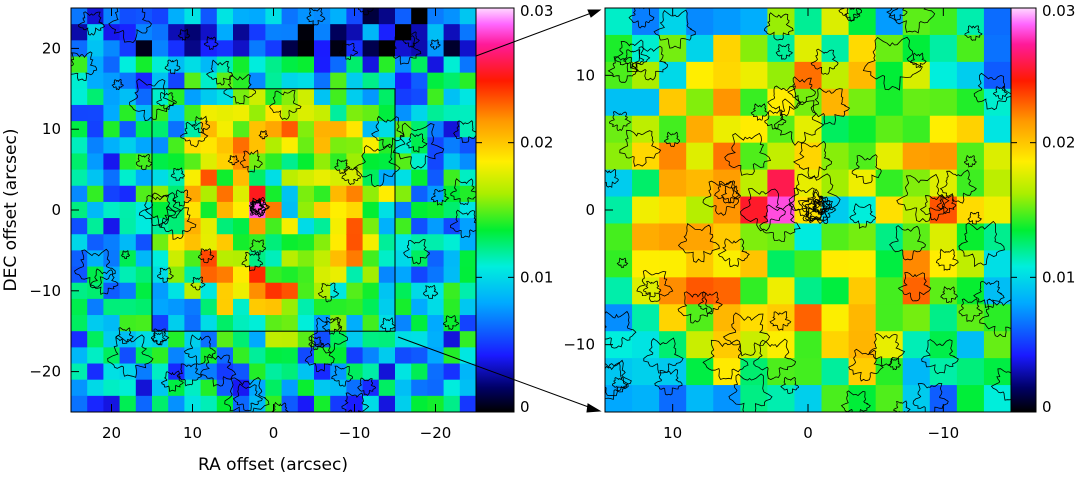 This screenshot has width=1088, height=480. Describe the element at coordinates (525, 407) in the screenshot. I see `colorbar-tick-label: 0` at that location.